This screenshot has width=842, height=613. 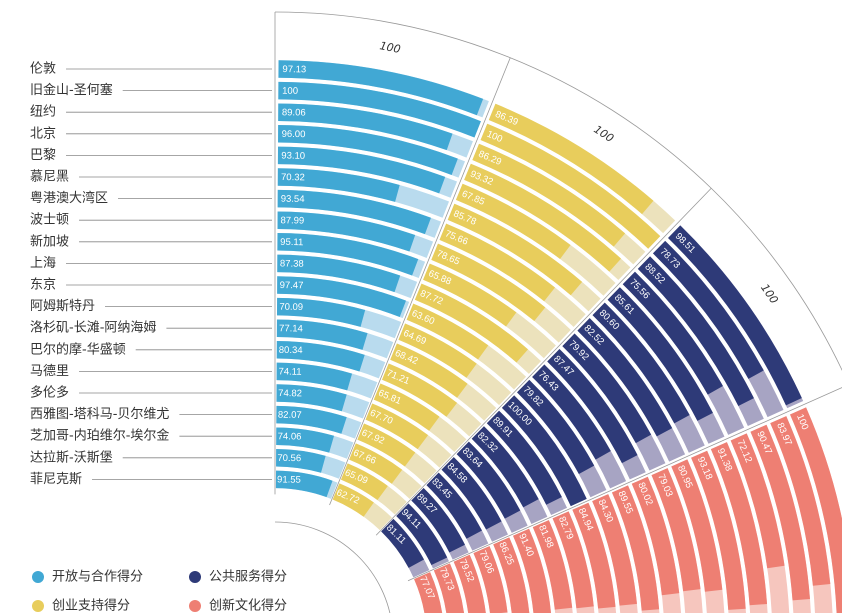 What do you see at coordinates (71, 457) in the screenshot?
I see `city-label: 达拉斯-沃斯堡` at bounding box center [71, 457].